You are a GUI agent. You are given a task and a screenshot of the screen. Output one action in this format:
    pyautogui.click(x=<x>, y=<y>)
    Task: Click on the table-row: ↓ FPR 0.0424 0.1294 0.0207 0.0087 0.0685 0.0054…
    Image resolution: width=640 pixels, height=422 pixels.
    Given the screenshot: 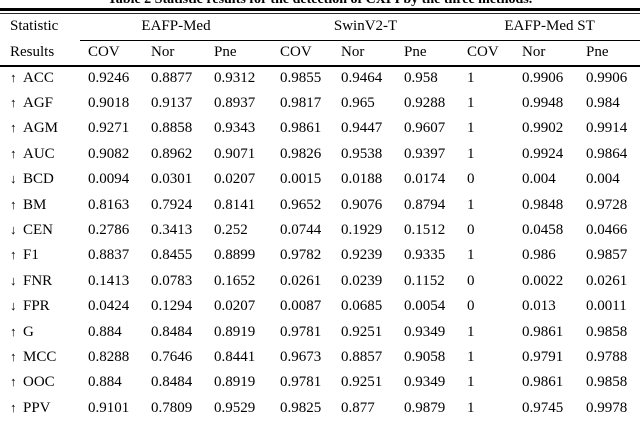 What is the action you would take?
    pyautogui.click(x=320, y=306)
    